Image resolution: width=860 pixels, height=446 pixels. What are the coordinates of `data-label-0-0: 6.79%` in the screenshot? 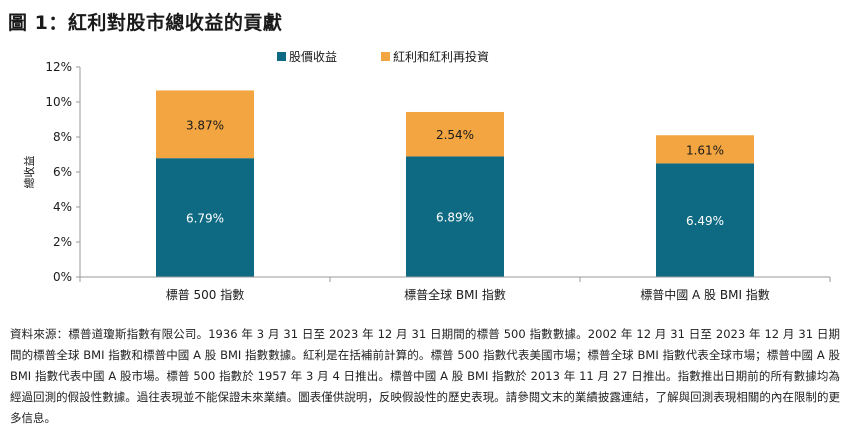 It's located at (205, 219).